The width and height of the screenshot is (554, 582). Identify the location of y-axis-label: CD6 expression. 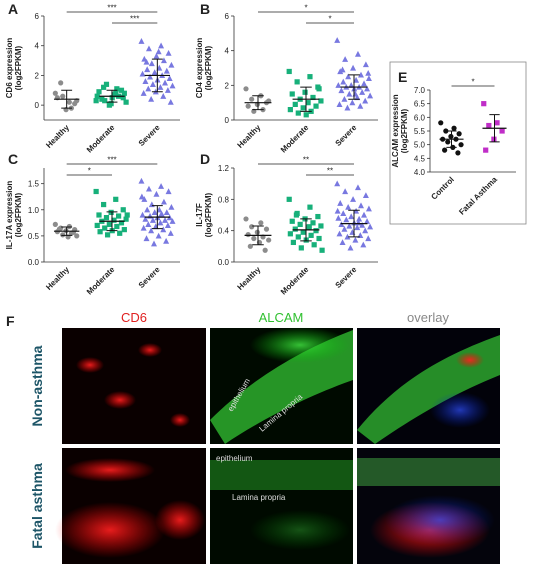
(9, 68).